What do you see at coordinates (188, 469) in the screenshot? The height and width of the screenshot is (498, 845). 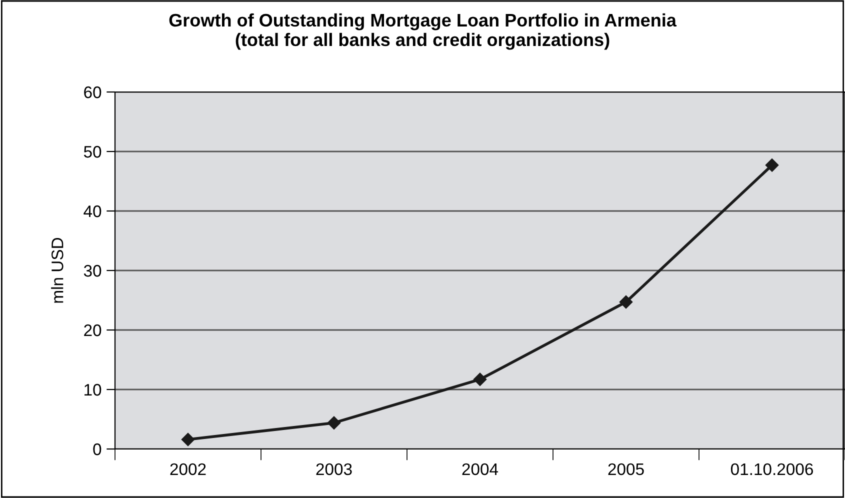 I see `x-tick-label: 2002` at bounding box center [188, 469].